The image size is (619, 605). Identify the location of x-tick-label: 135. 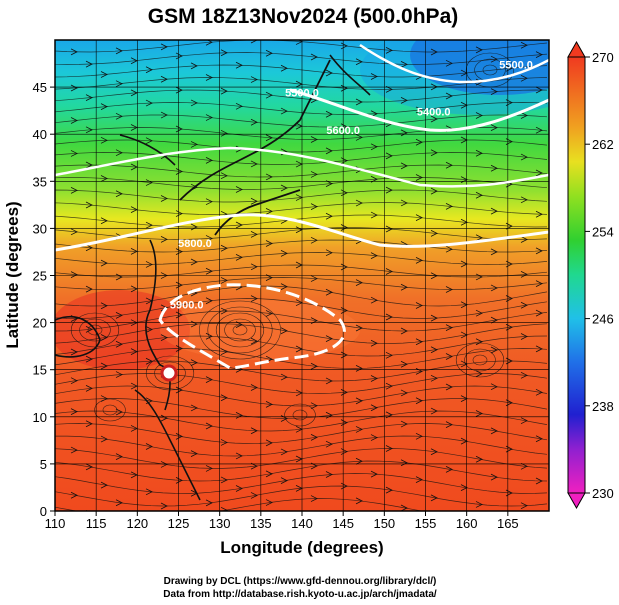
(261, 523).